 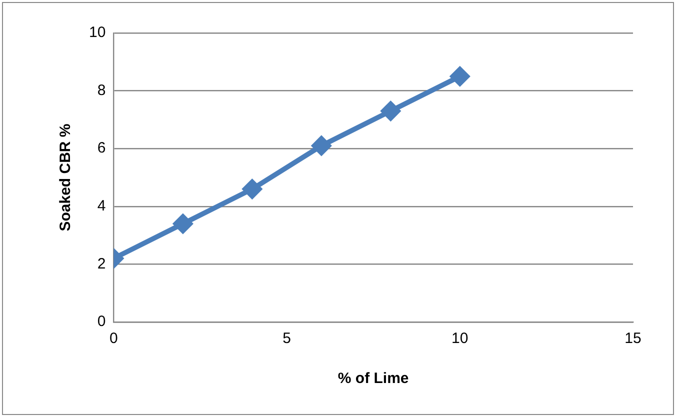 What do you see at coordinates (101, 206) in the screenshot?
I see `y-tick-label: 4` at bounding box center [101, 206].